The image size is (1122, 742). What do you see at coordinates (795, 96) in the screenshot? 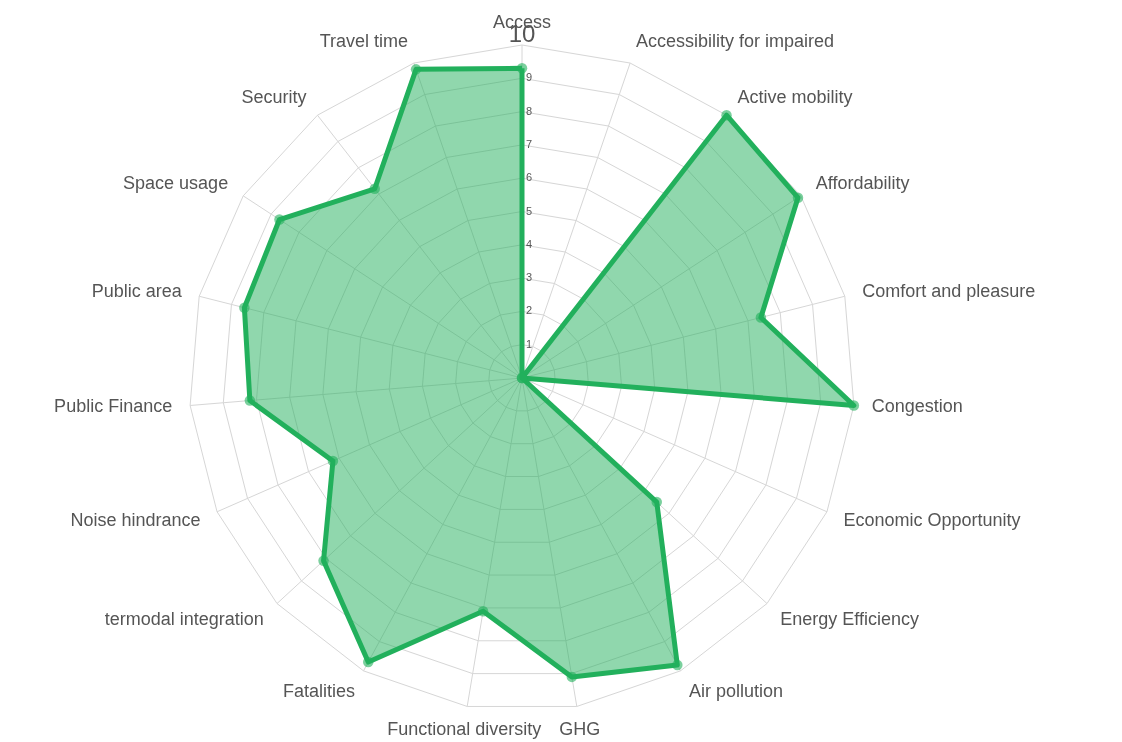
I see `spoke-label: Active mobility` at bounding box center [795, 96].